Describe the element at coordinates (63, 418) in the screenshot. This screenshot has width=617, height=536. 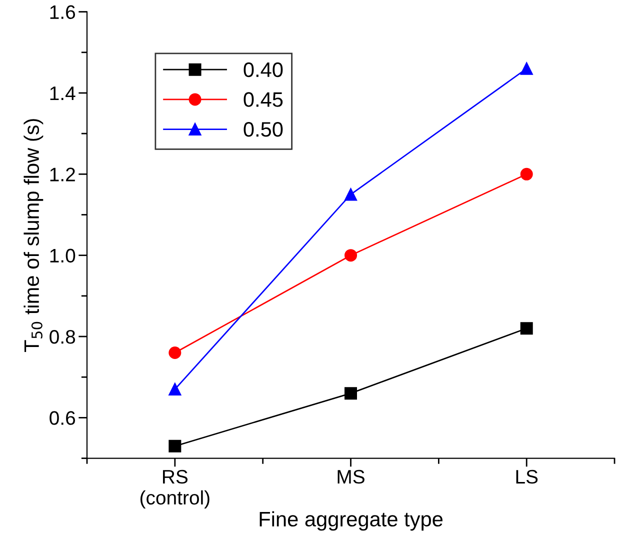
I see `y-tick-label: 0.6` at that location.